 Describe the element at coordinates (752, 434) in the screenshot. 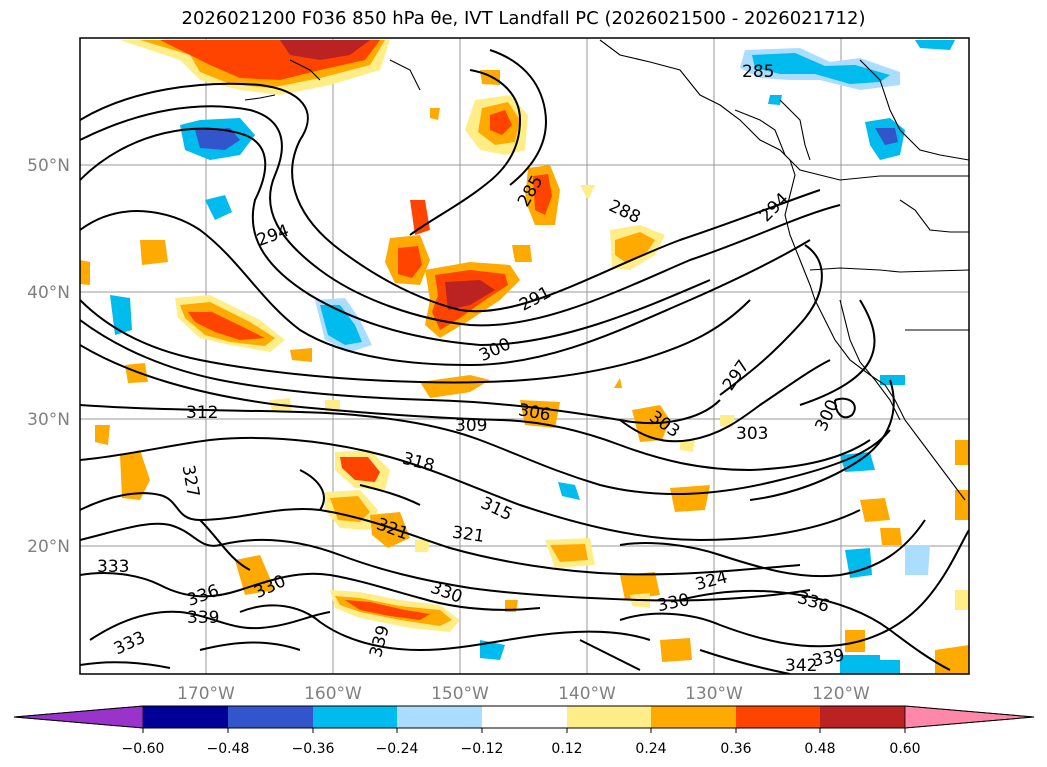

I see `contour-label: 303` at that location.